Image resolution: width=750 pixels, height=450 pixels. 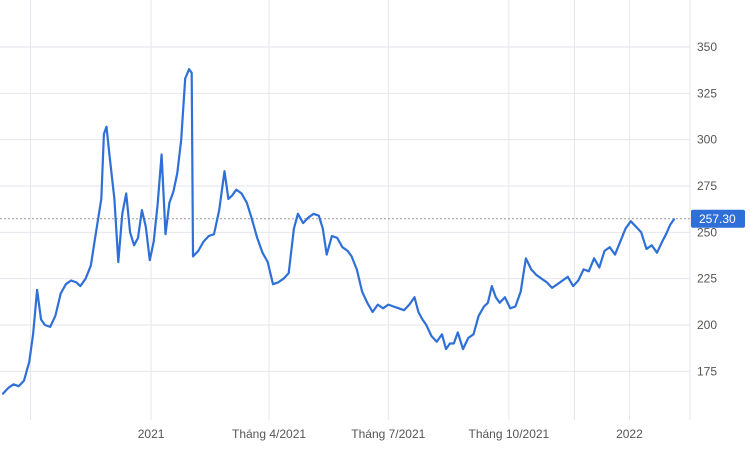 I want to click on y-tick-label: 350, so click(x=707, y=47).